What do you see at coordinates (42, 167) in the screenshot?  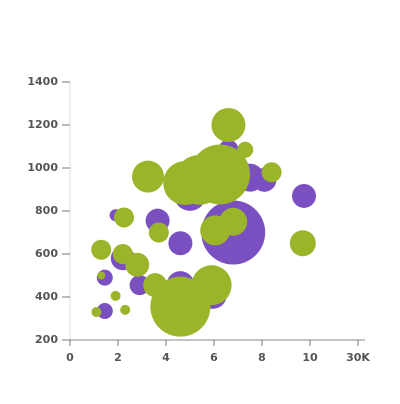 I see `y-tick-label: 1000` at bounding box center [42, 167].